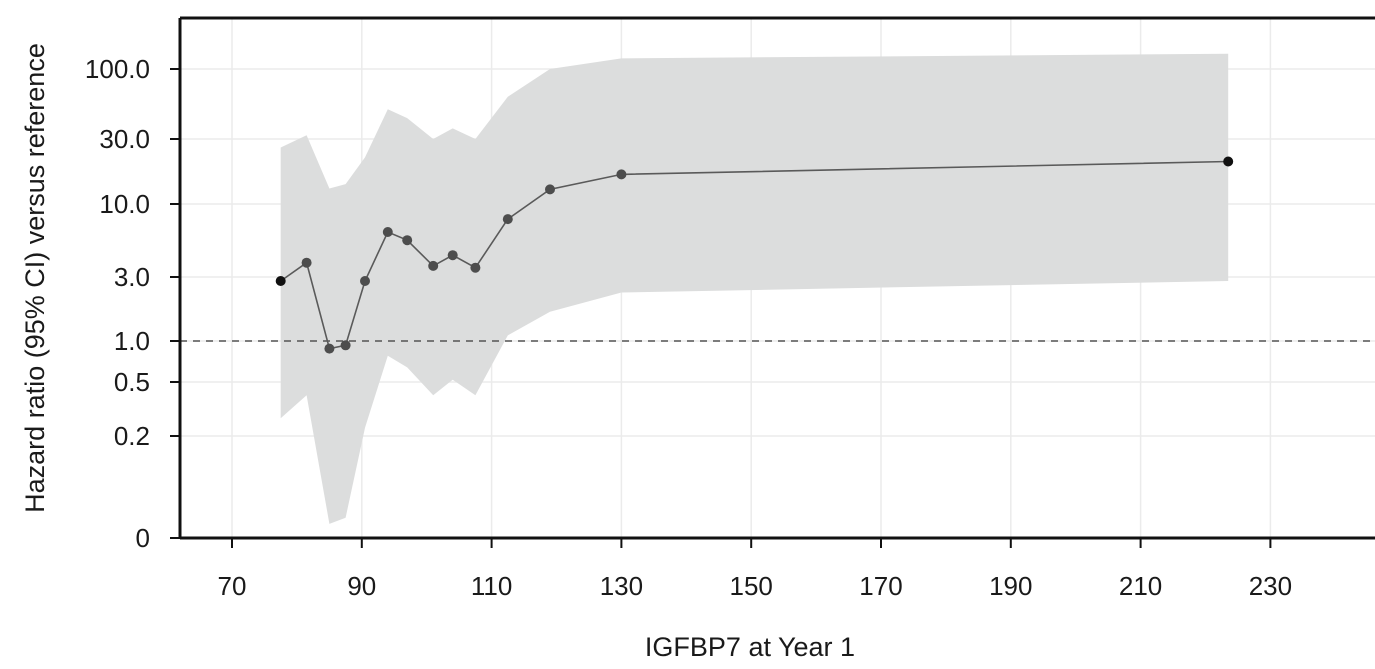 The image size is (1375, 669). I want to click on x-tick-label: 110, so click(491, 586).